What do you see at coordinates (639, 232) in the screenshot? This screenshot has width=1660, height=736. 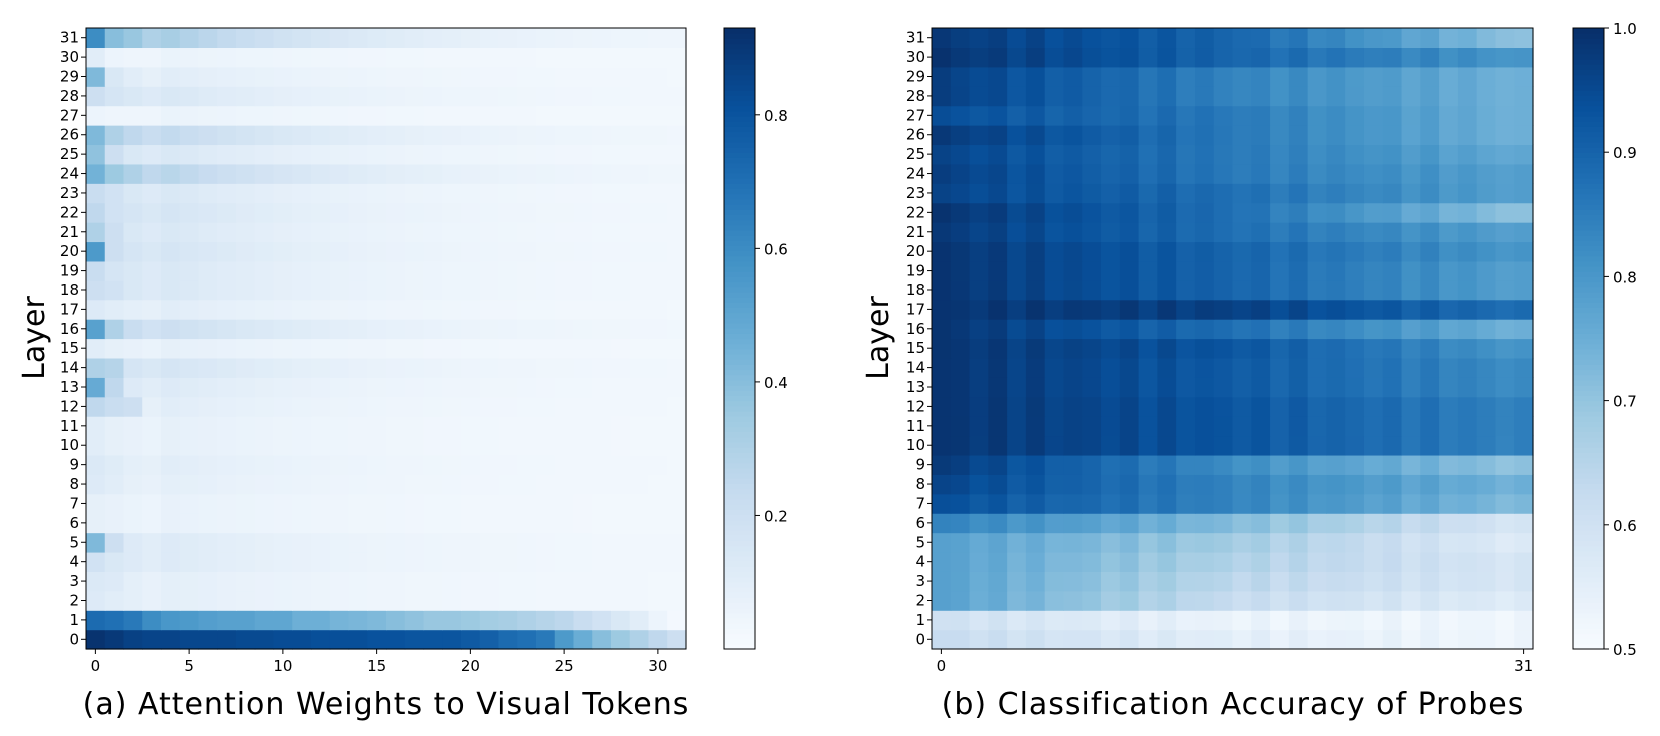 I see `heatmap-a-cell-r21-c29` at bounding box center [639, 232].